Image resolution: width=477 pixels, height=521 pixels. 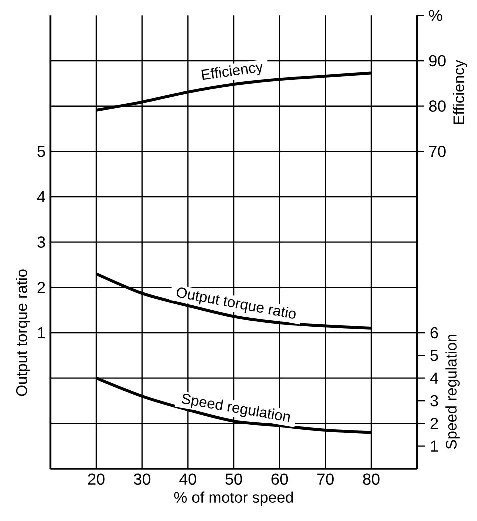 I want to click on x-axis-title: % of motor speed, so click(x=234, y=499).